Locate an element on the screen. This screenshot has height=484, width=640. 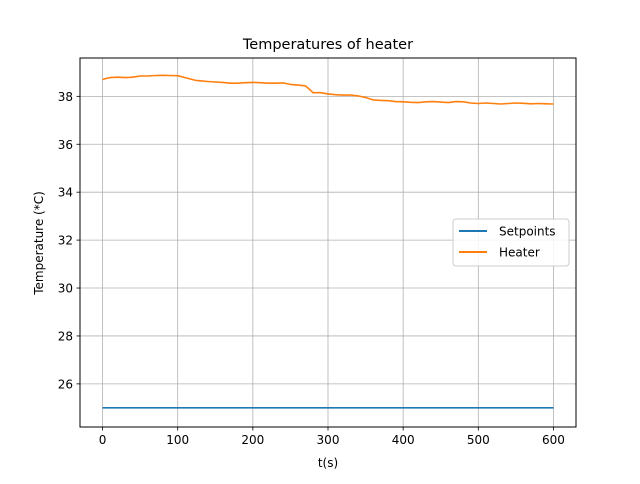
y-tick-label: 34 is located at coordinates (65, 193).